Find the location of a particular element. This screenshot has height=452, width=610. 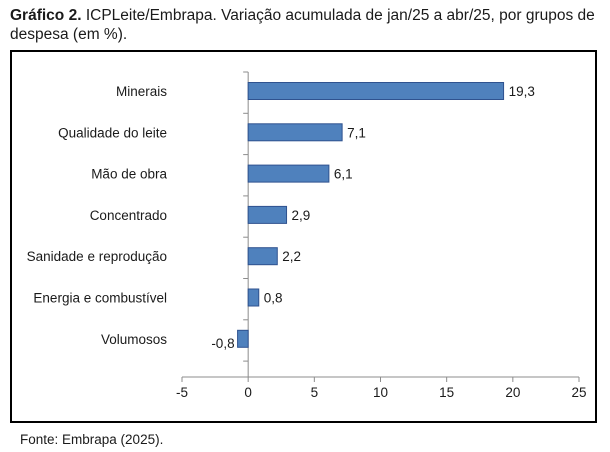

x-tick-label: 25 is located at coordinates (578, 392).